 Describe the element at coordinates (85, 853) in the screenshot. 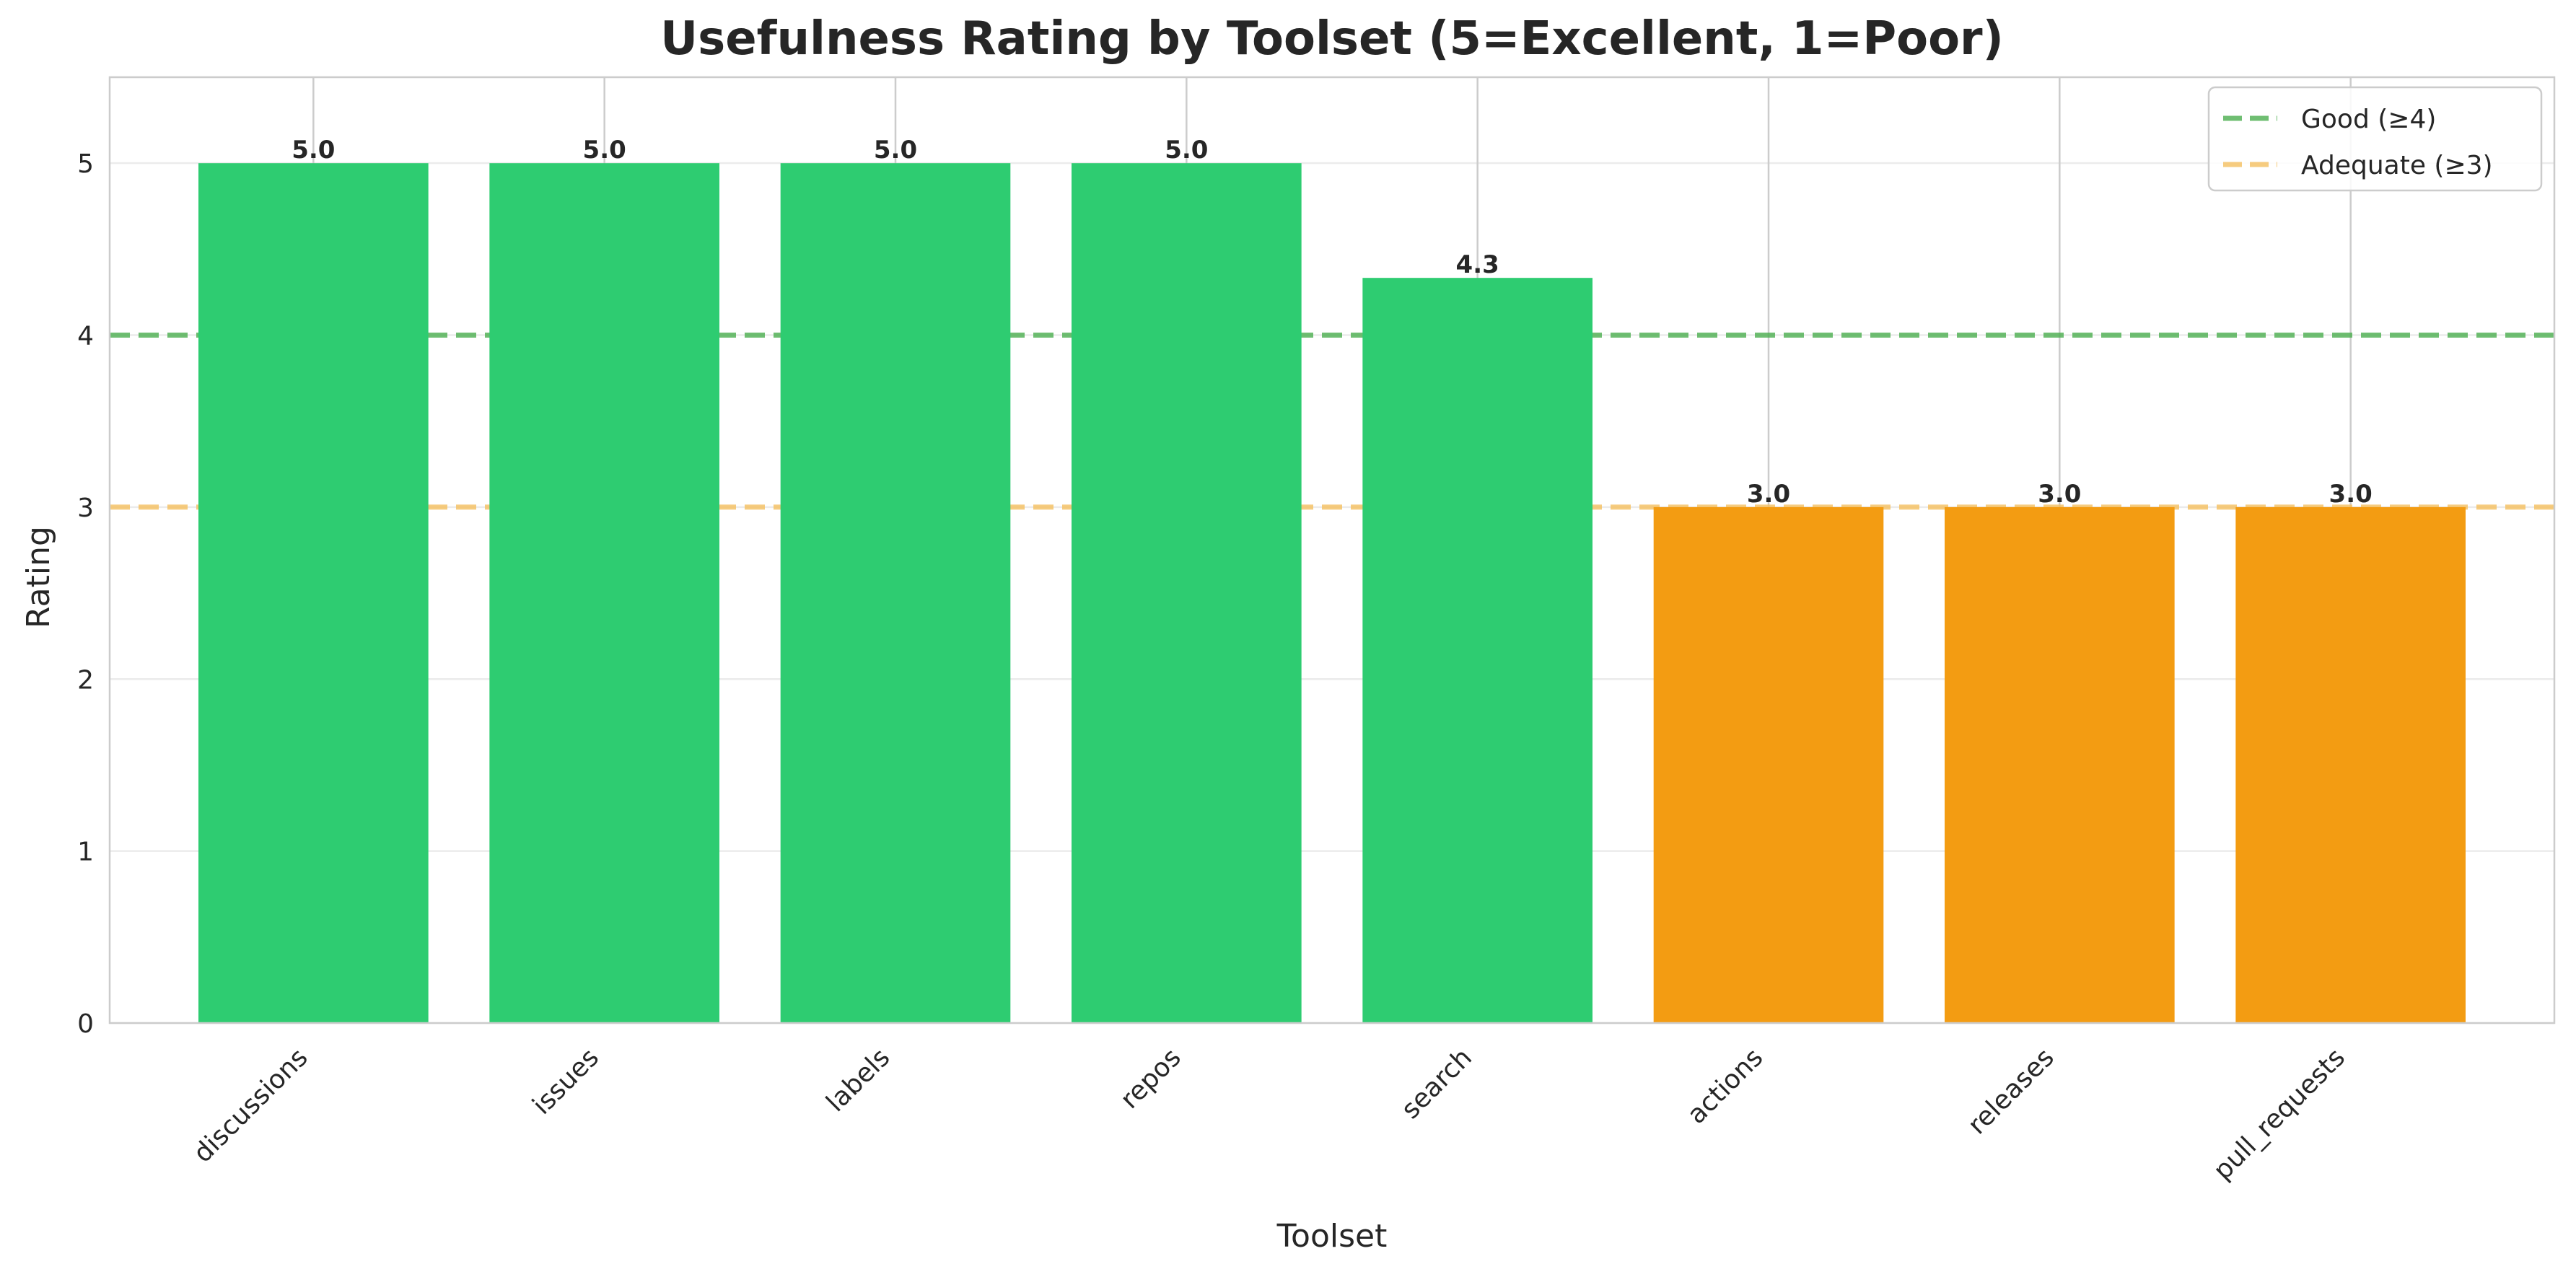

I see `y-tick-label: 1` at that location.